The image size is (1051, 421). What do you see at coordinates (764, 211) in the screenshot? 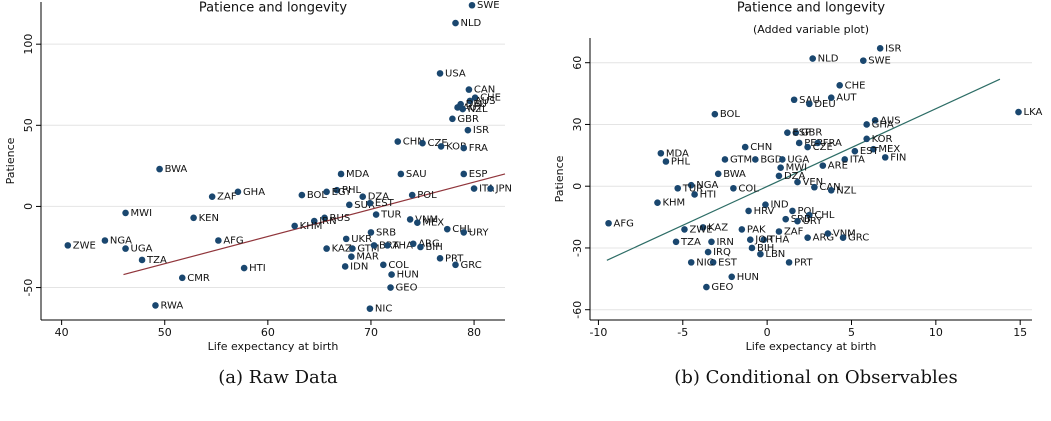
I see `point-label: HRV` at bounding box center [764, 211].